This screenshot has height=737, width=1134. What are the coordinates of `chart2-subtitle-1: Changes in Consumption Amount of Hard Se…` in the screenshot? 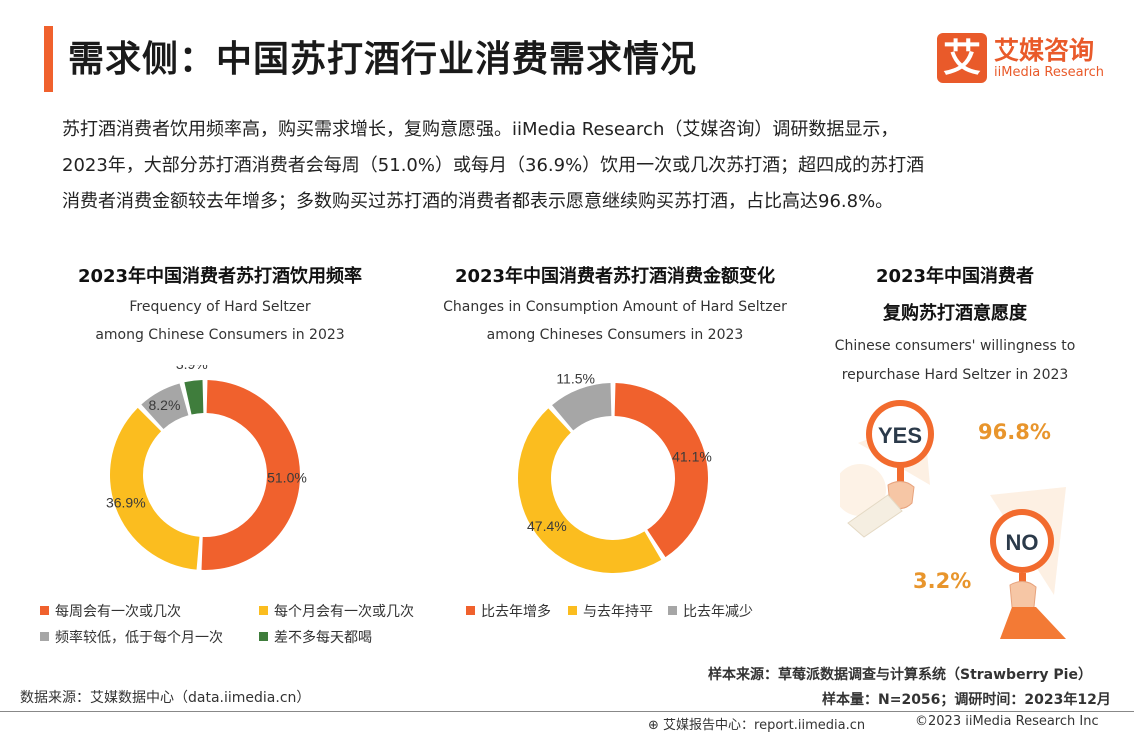 It's located at (615, 307).